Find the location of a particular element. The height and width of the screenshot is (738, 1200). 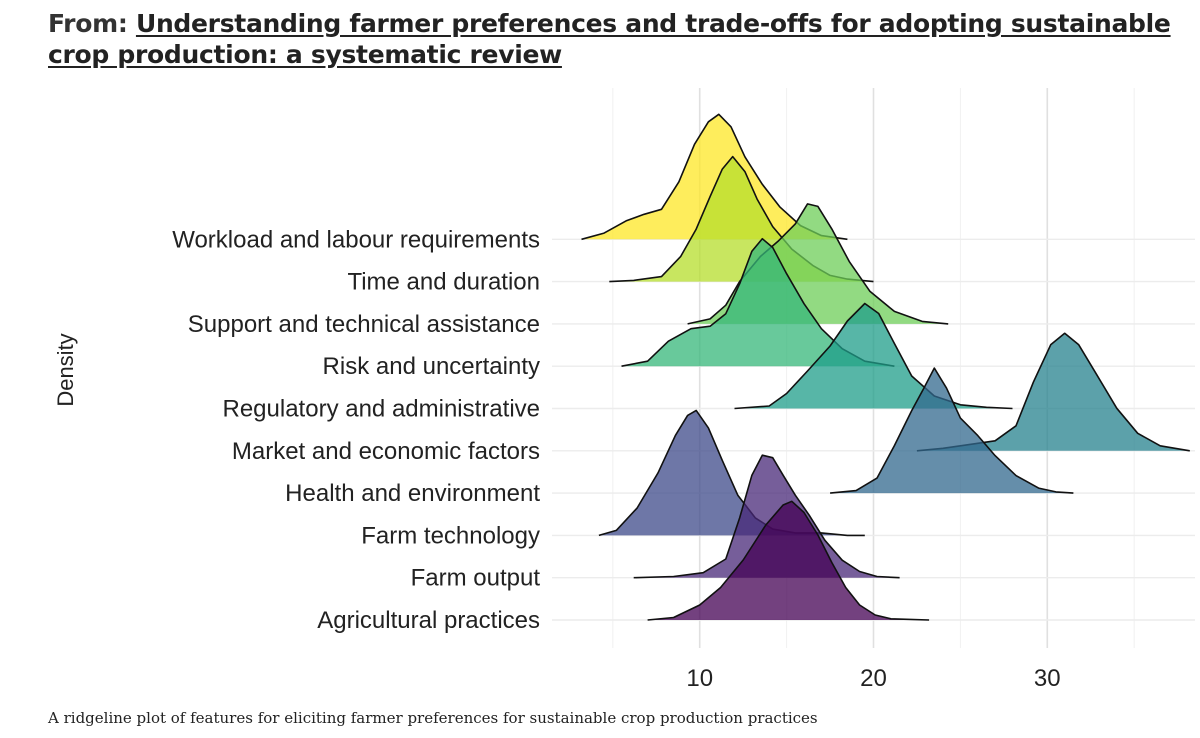

x-tick-label: 20 is located at coordinates (873, 678).